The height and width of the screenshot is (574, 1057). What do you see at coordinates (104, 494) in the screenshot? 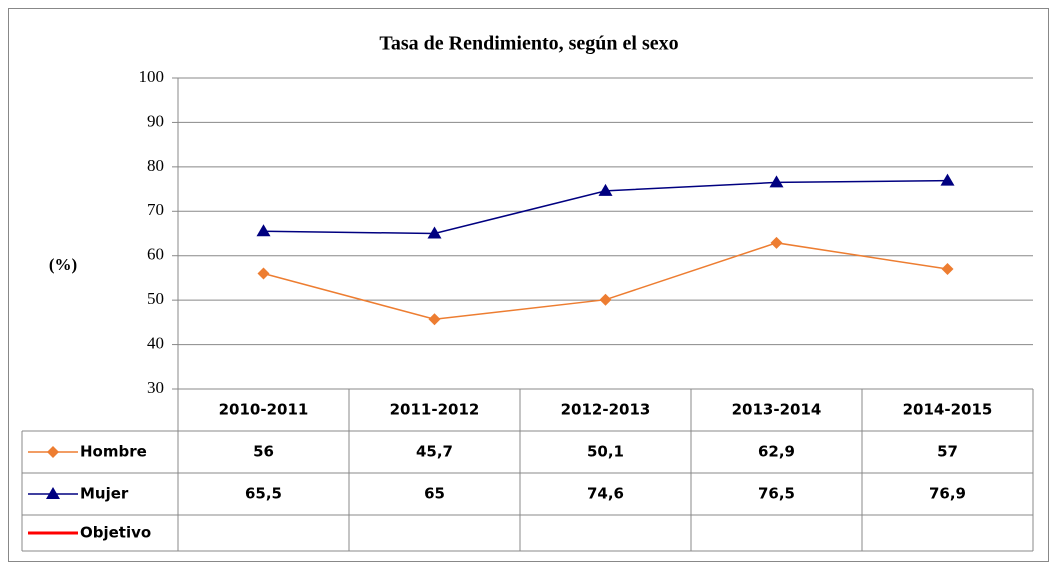
I see `legend-label: Mujer` at bounding box center [104, 494].